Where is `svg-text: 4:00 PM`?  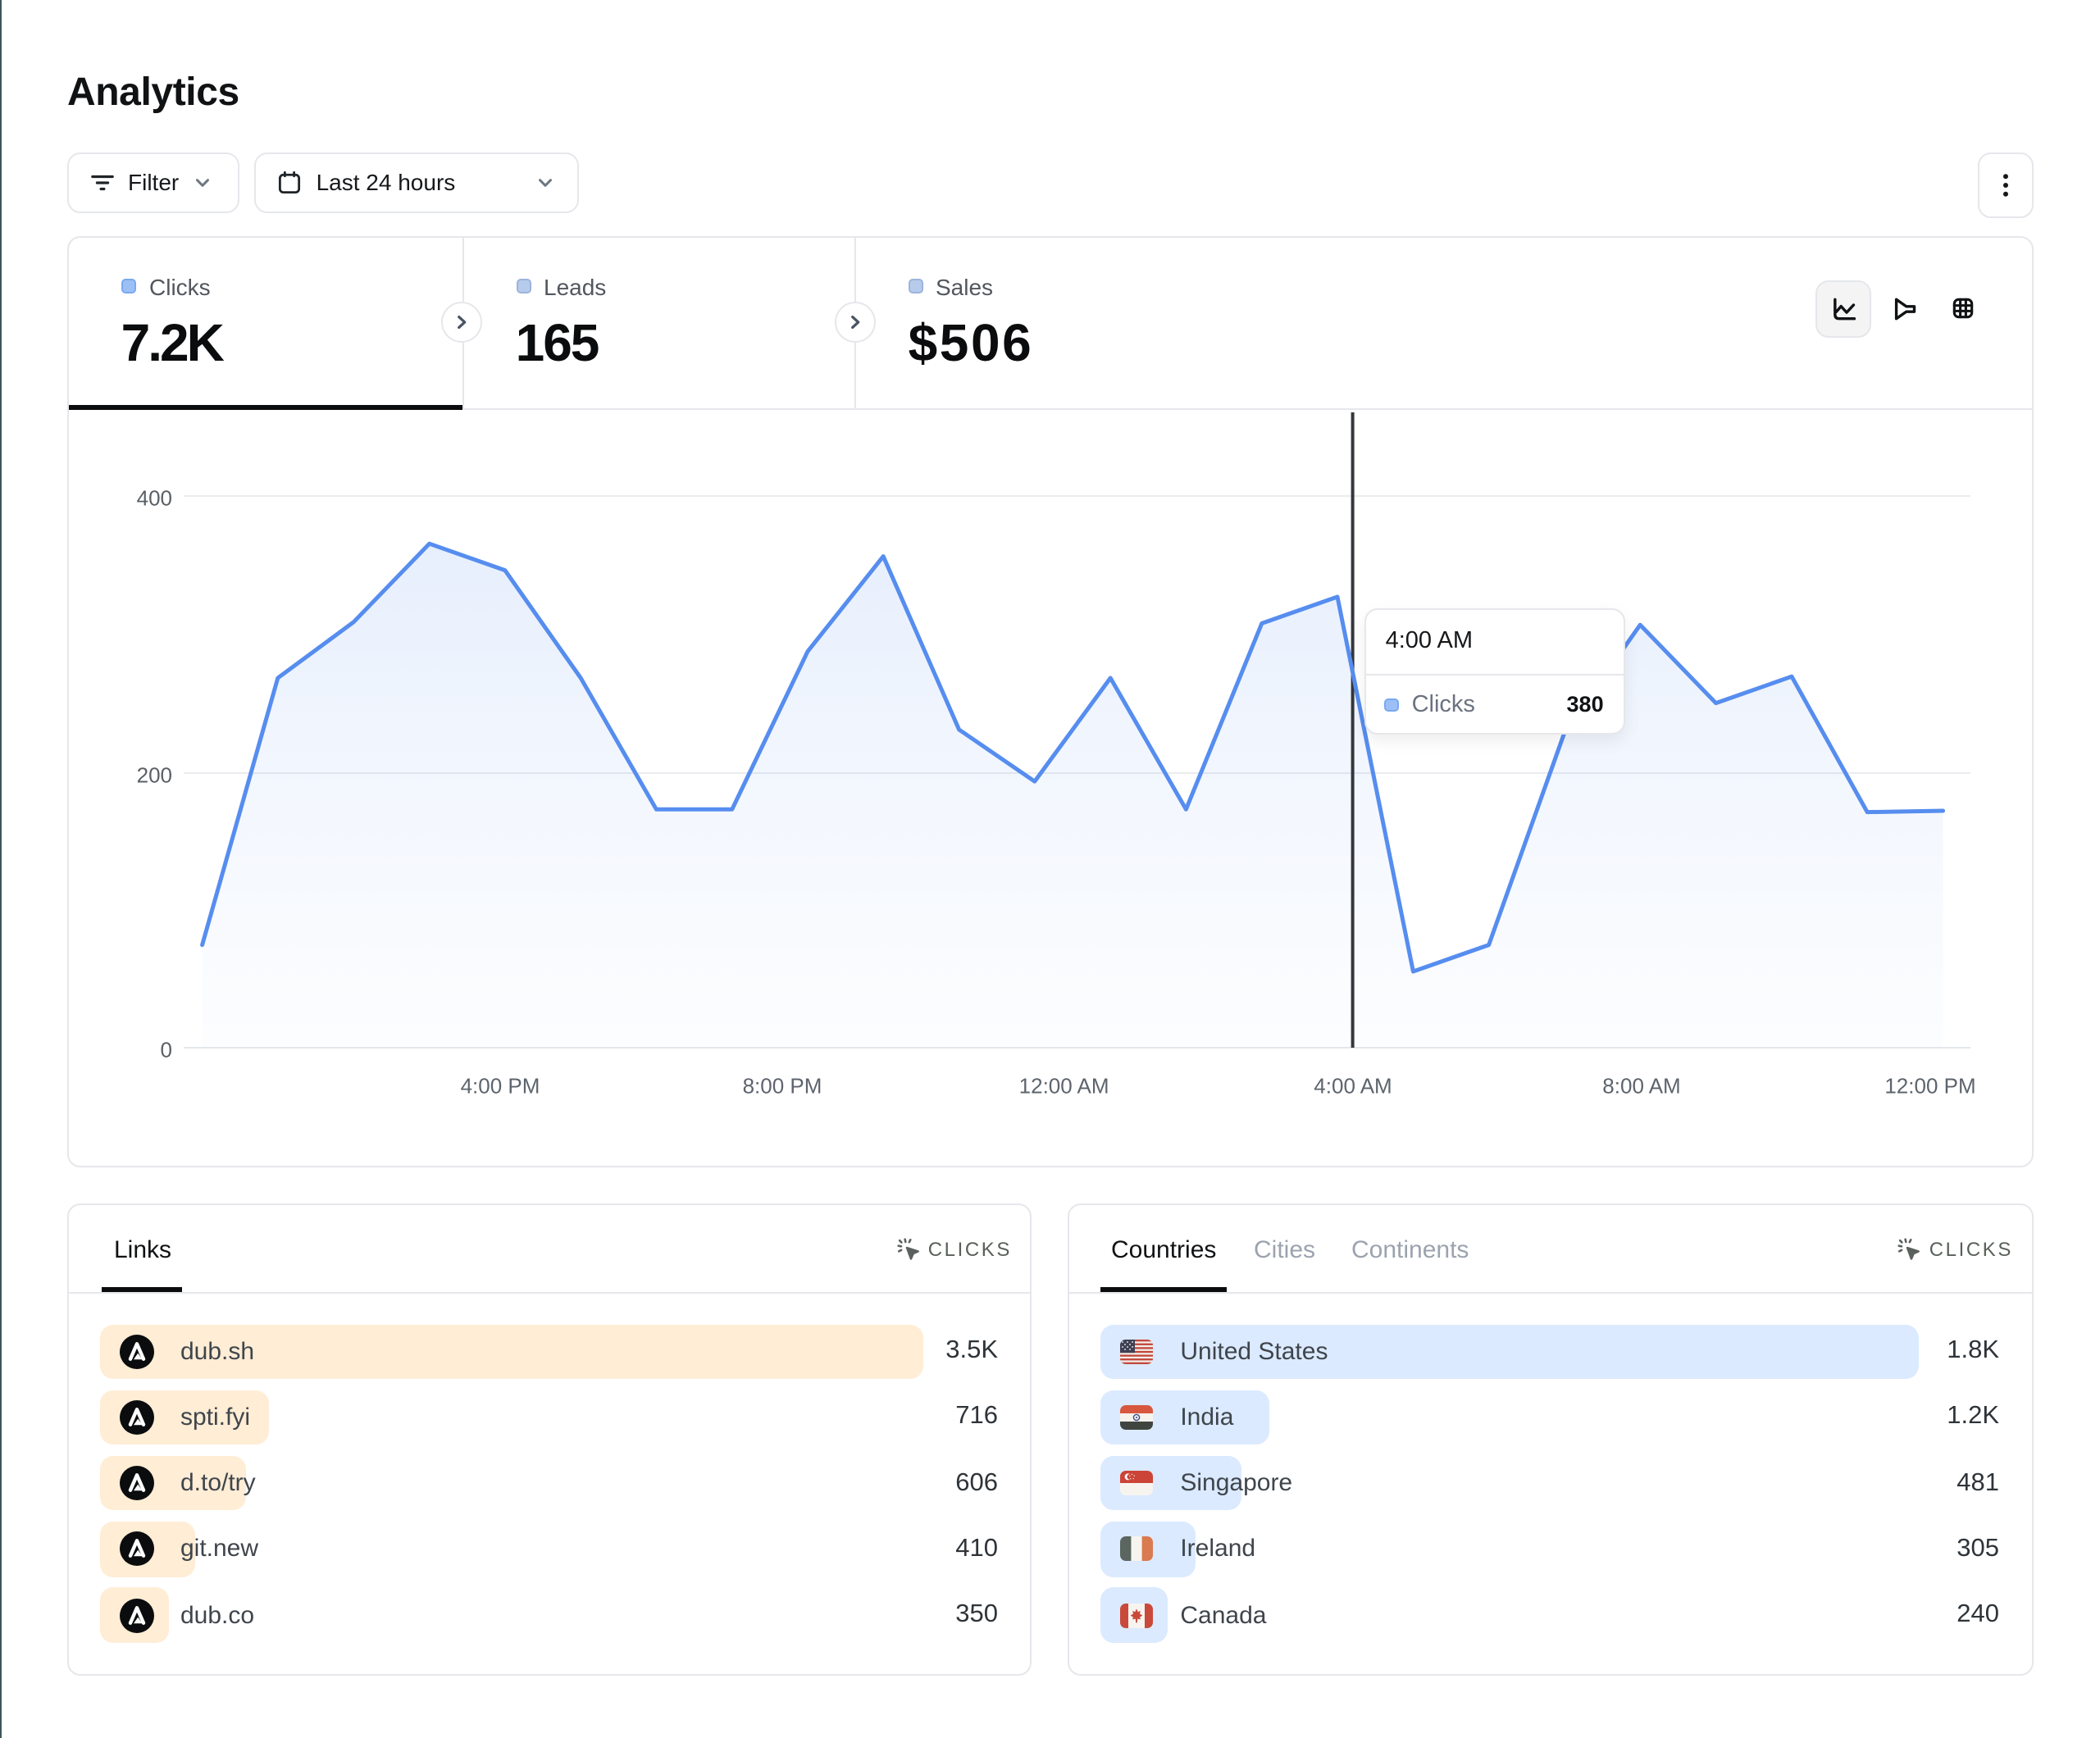
svg-text: 4:00 PM is located at coordinates (500, 1085).